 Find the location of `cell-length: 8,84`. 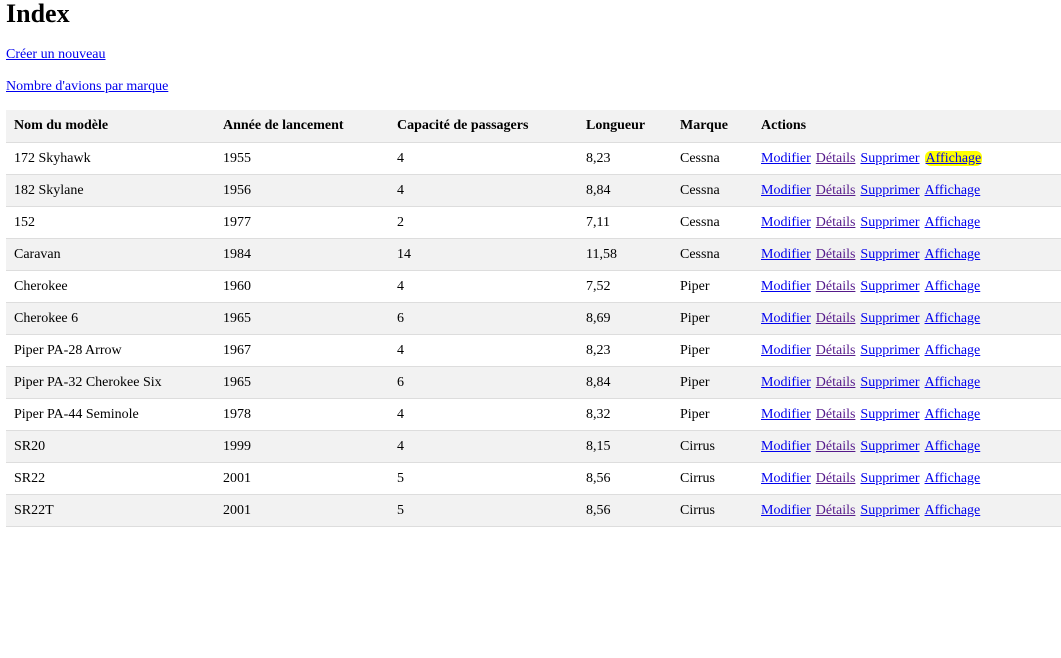

cell-length: 8,84 is located at coordinates (625, 382).